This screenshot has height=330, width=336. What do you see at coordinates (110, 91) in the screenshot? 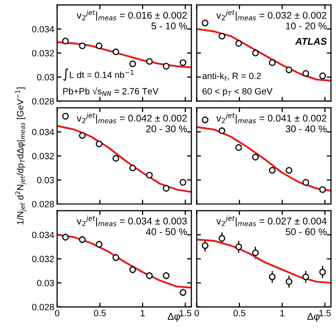
I see `annotation: Pb+Pb √s$_{NN}$ = 2.76 TeV` at bounding box center [110, 91].